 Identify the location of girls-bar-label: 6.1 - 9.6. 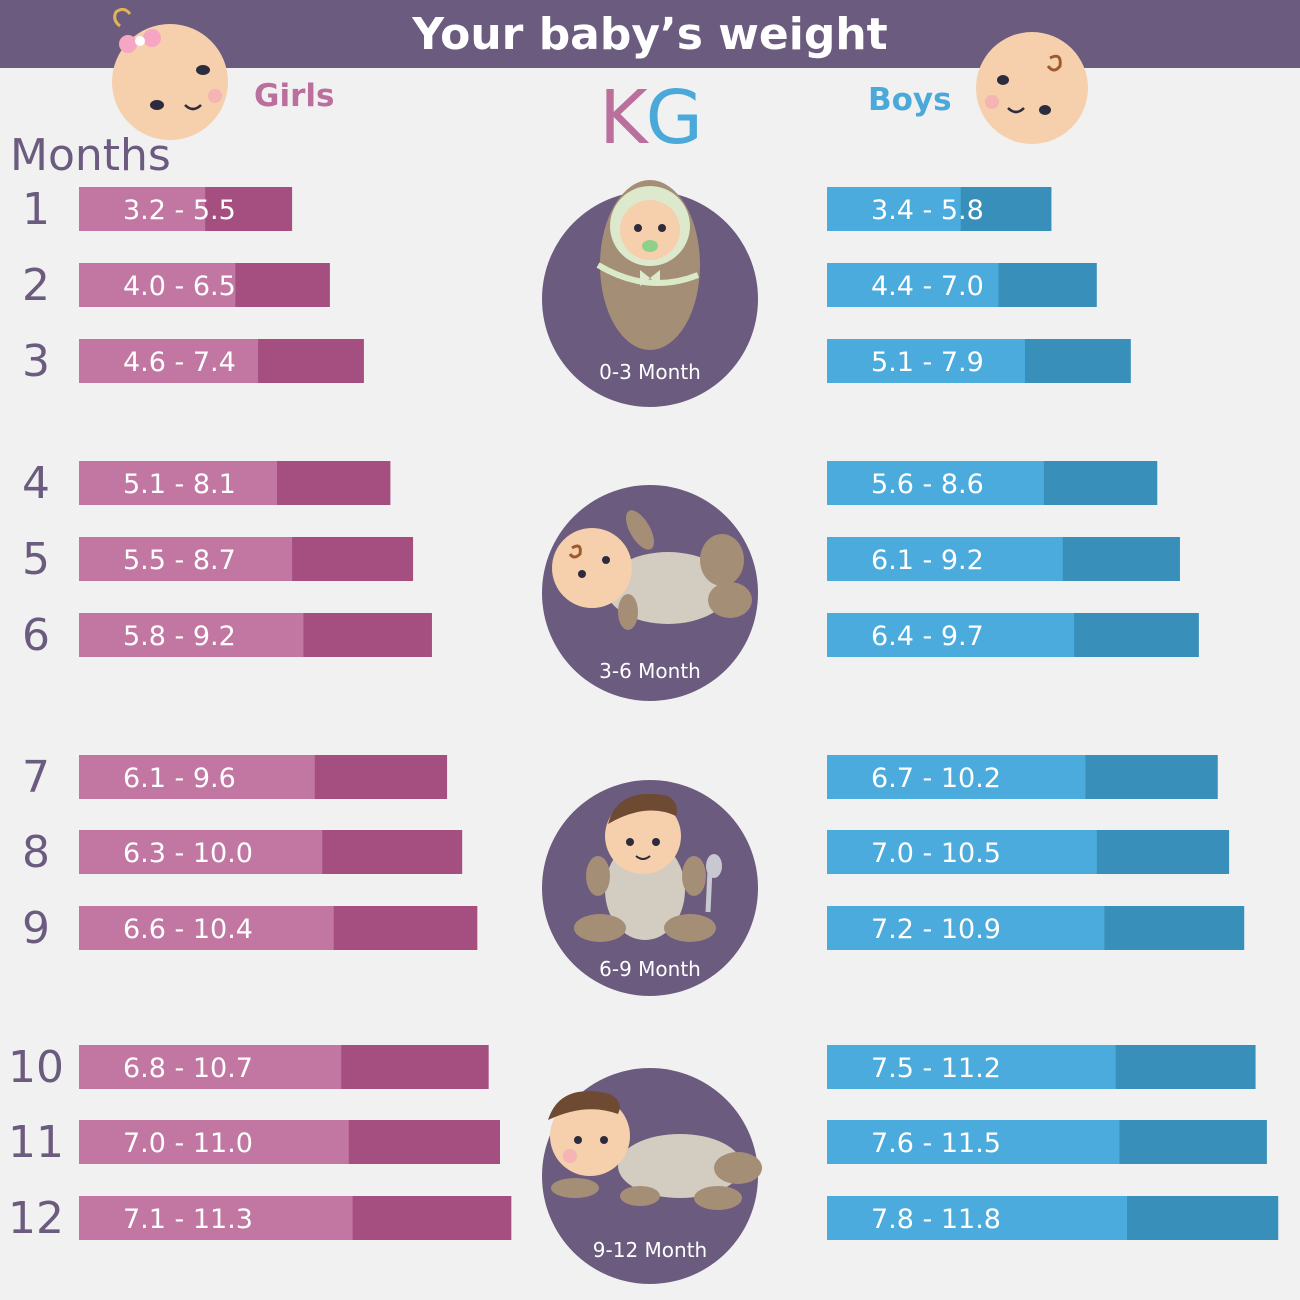
(179, 778).